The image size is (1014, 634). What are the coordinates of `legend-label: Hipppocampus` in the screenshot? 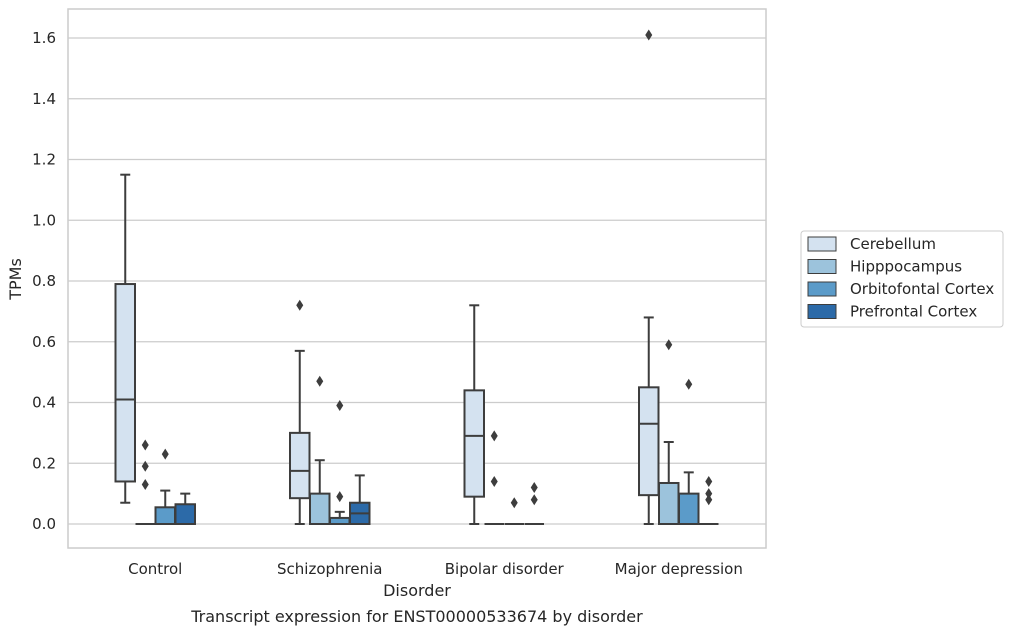 It's located at (906, 267).